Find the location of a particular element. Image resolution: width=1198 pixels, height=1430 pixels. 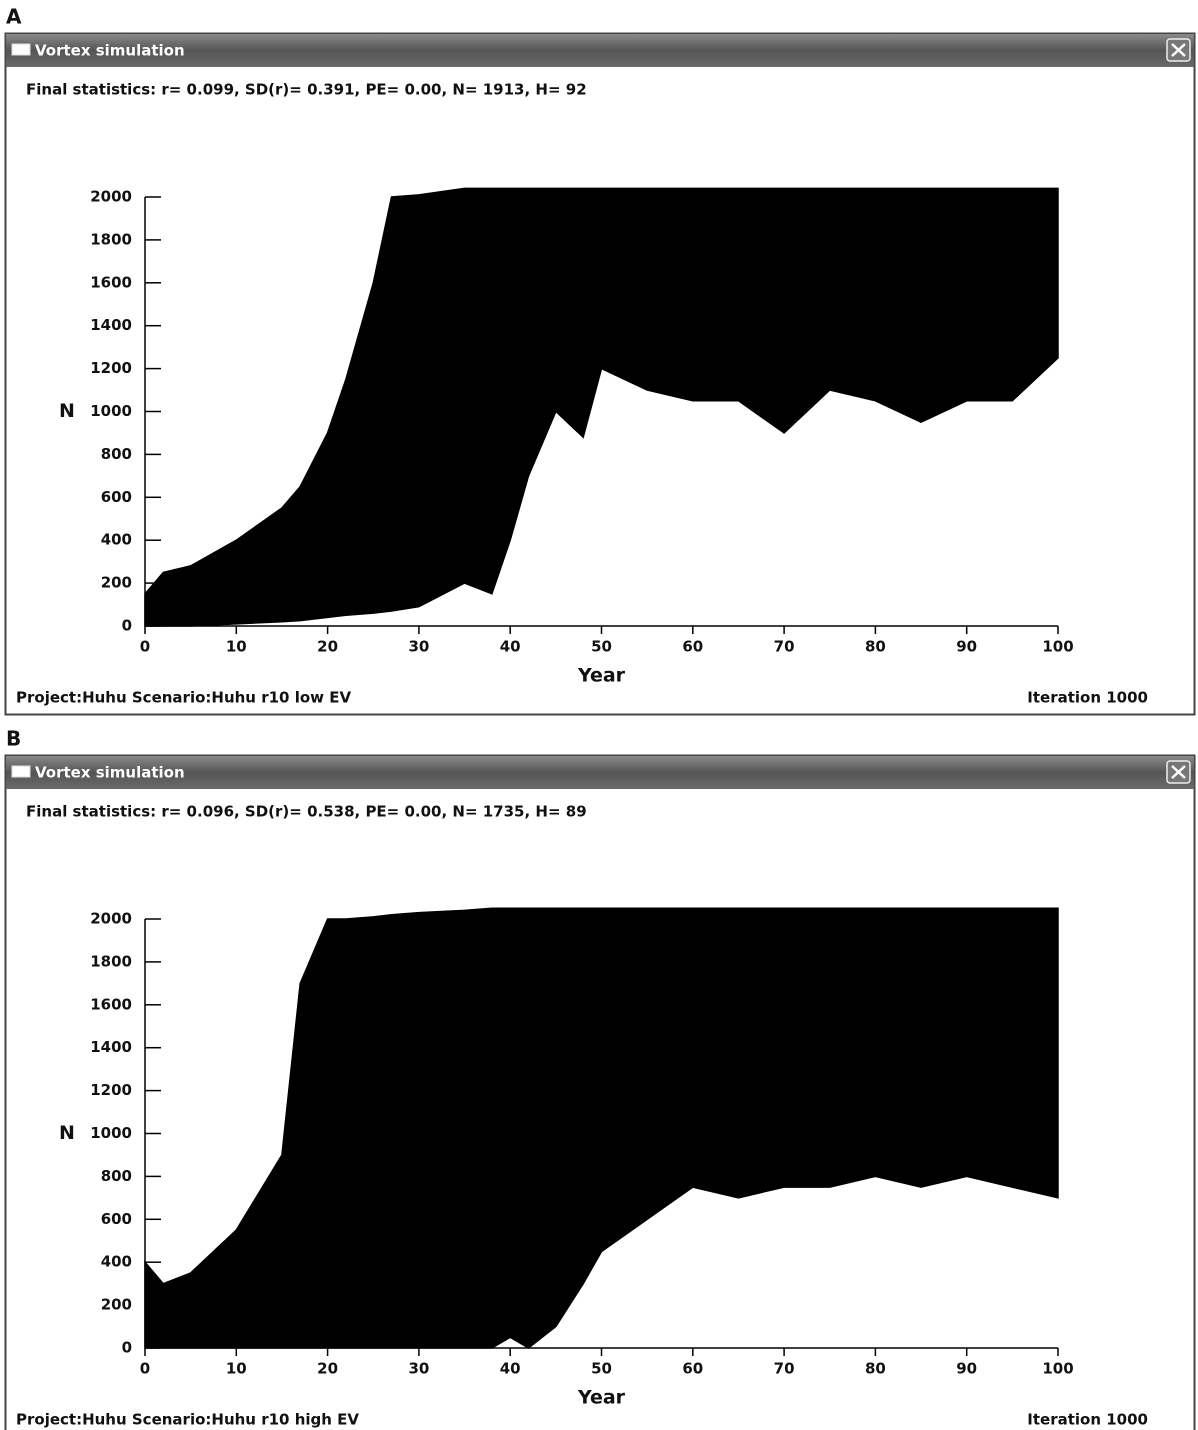

panel-label: A is located at coordinates (14, 17).